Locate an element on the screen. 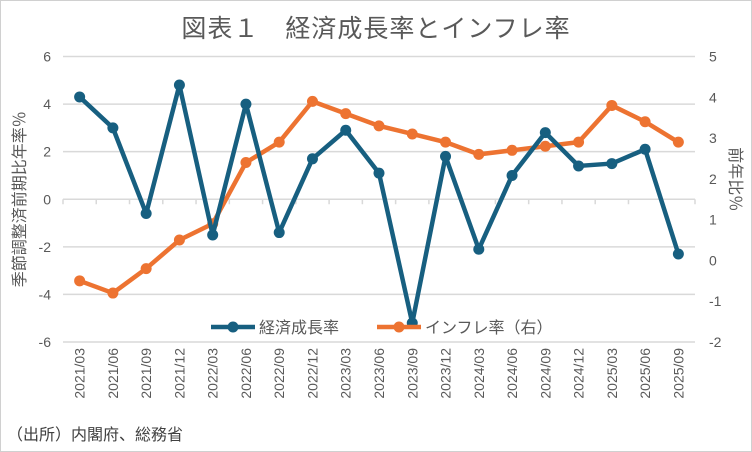 The width and height of the screenshot is (752, 452). x-tick-label: 2023/12 is located at coordinates (446, 373).